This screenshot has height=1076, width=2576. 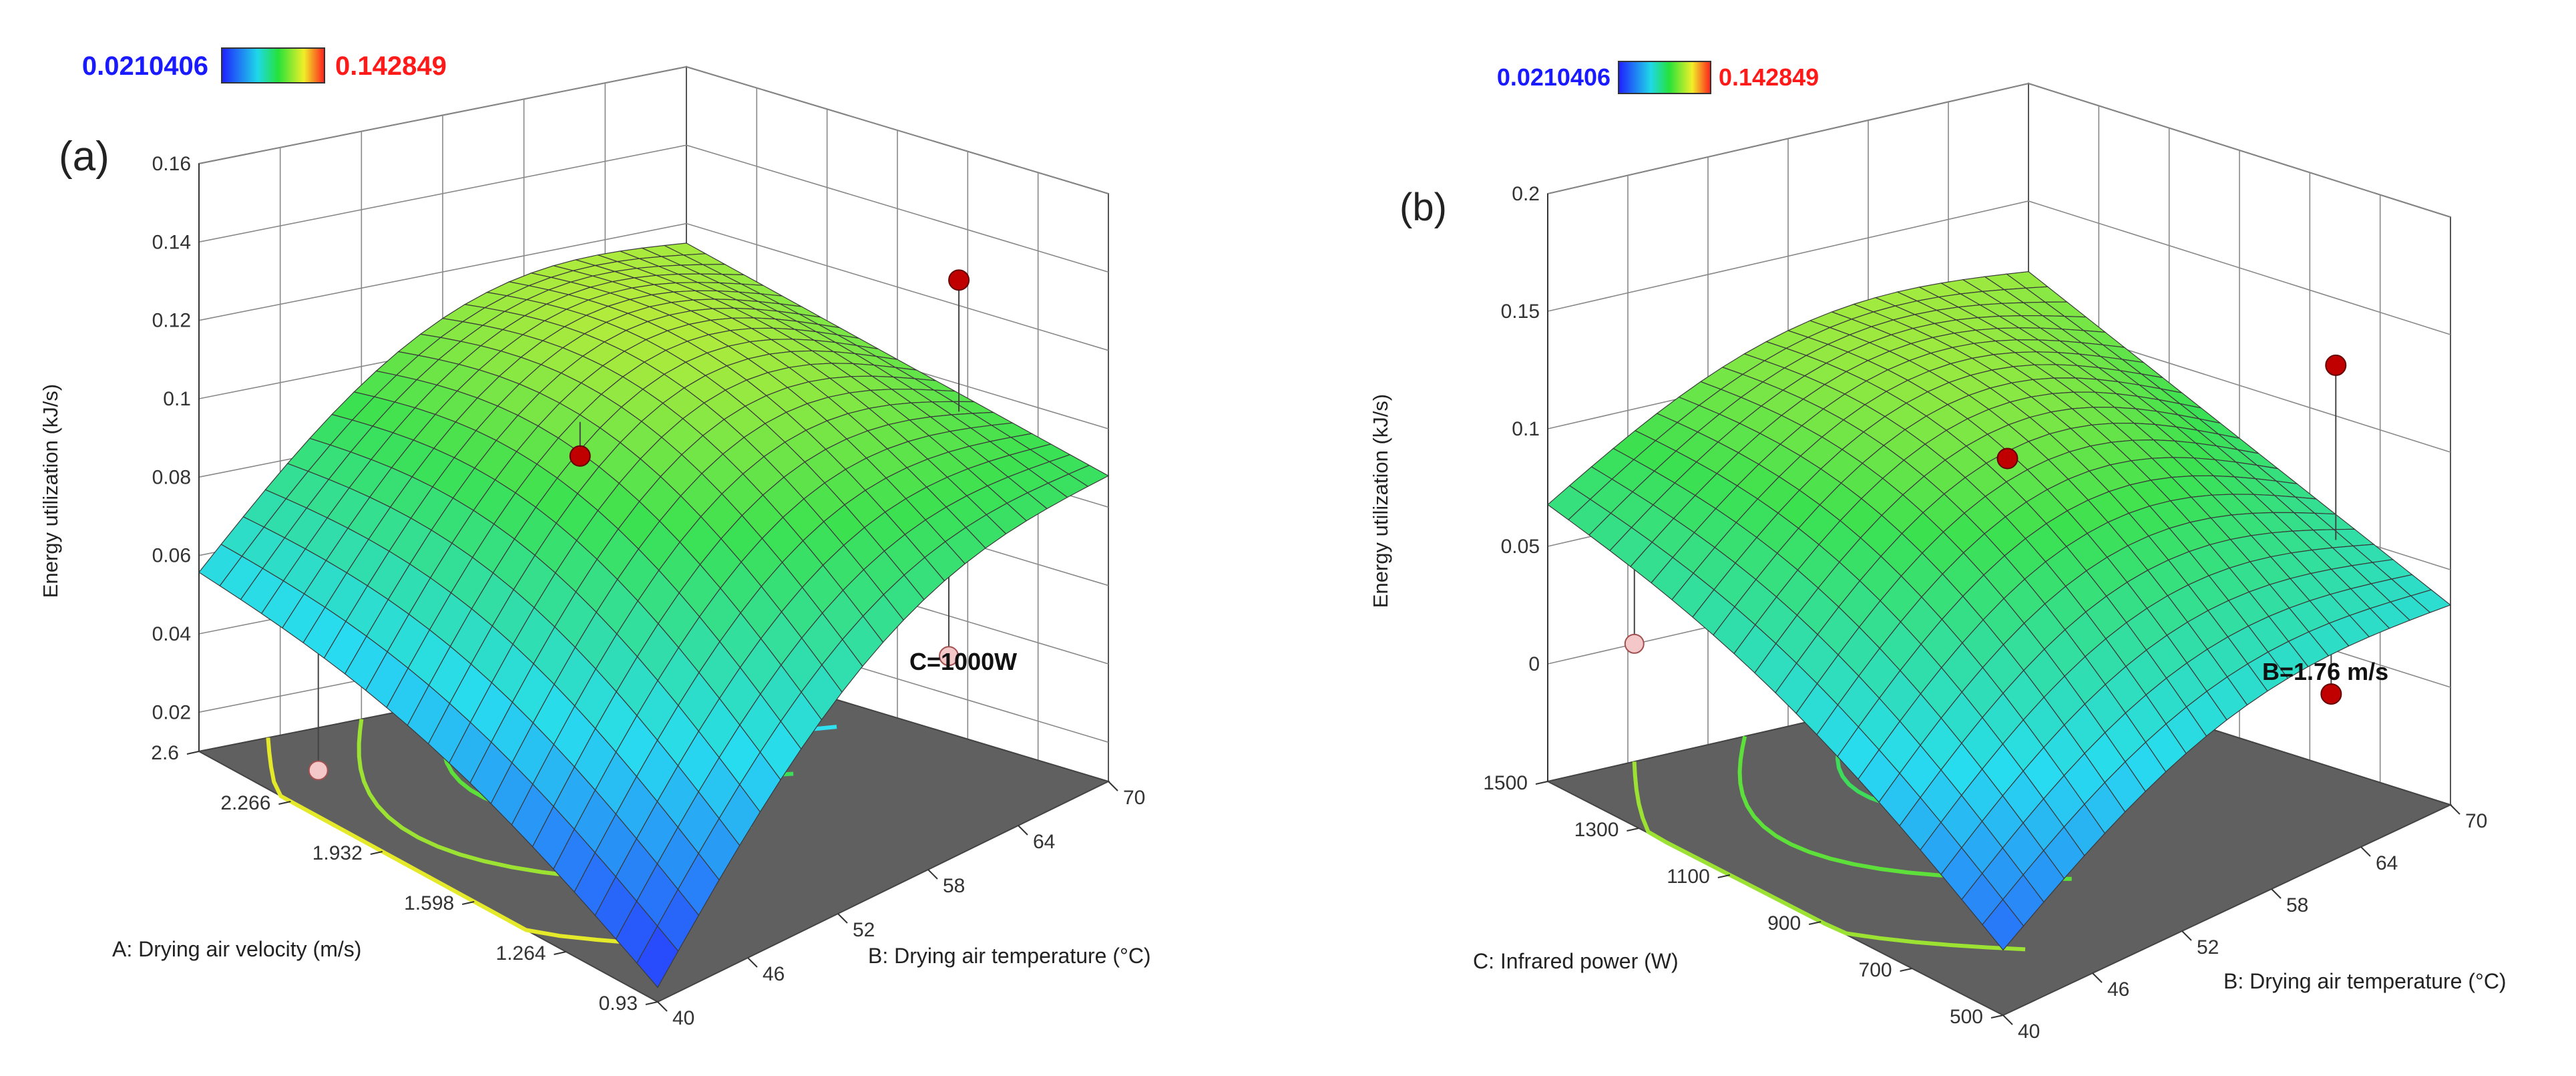 What do you see at coordinates (2325, 671) in the screenshot?
I see `panel-b-annotation: B=1.76 m/s` at bounding box center [2325, 671].